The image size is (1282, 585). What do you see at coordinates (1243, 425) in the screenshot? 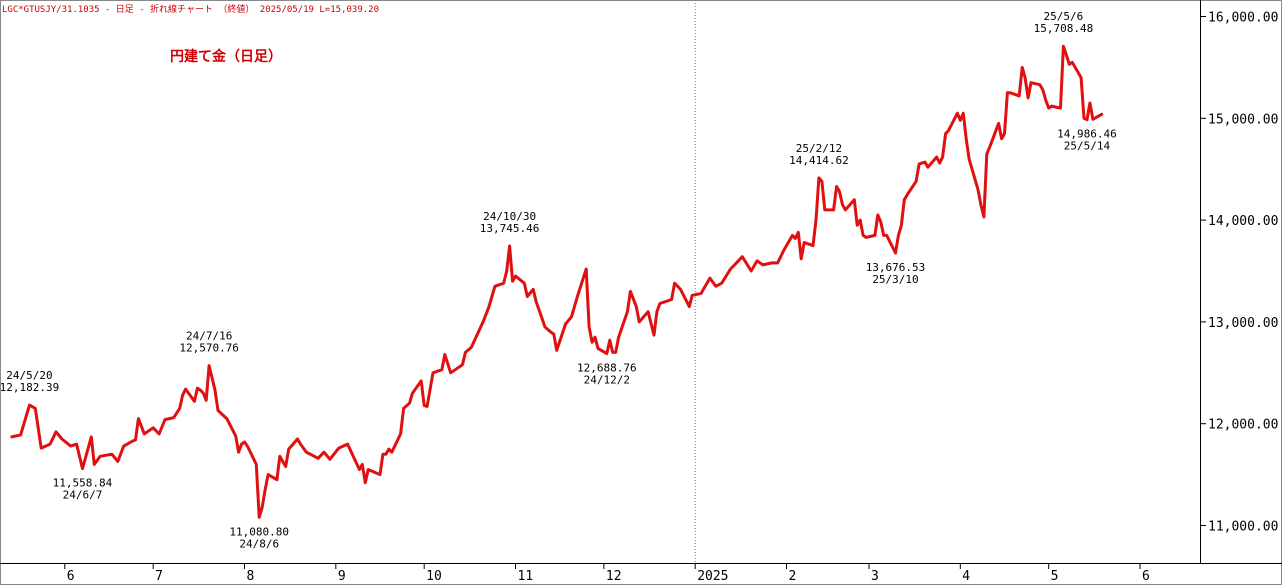
I see `y-tick-label: 12,000.00` at bounding box center [1243, 425].